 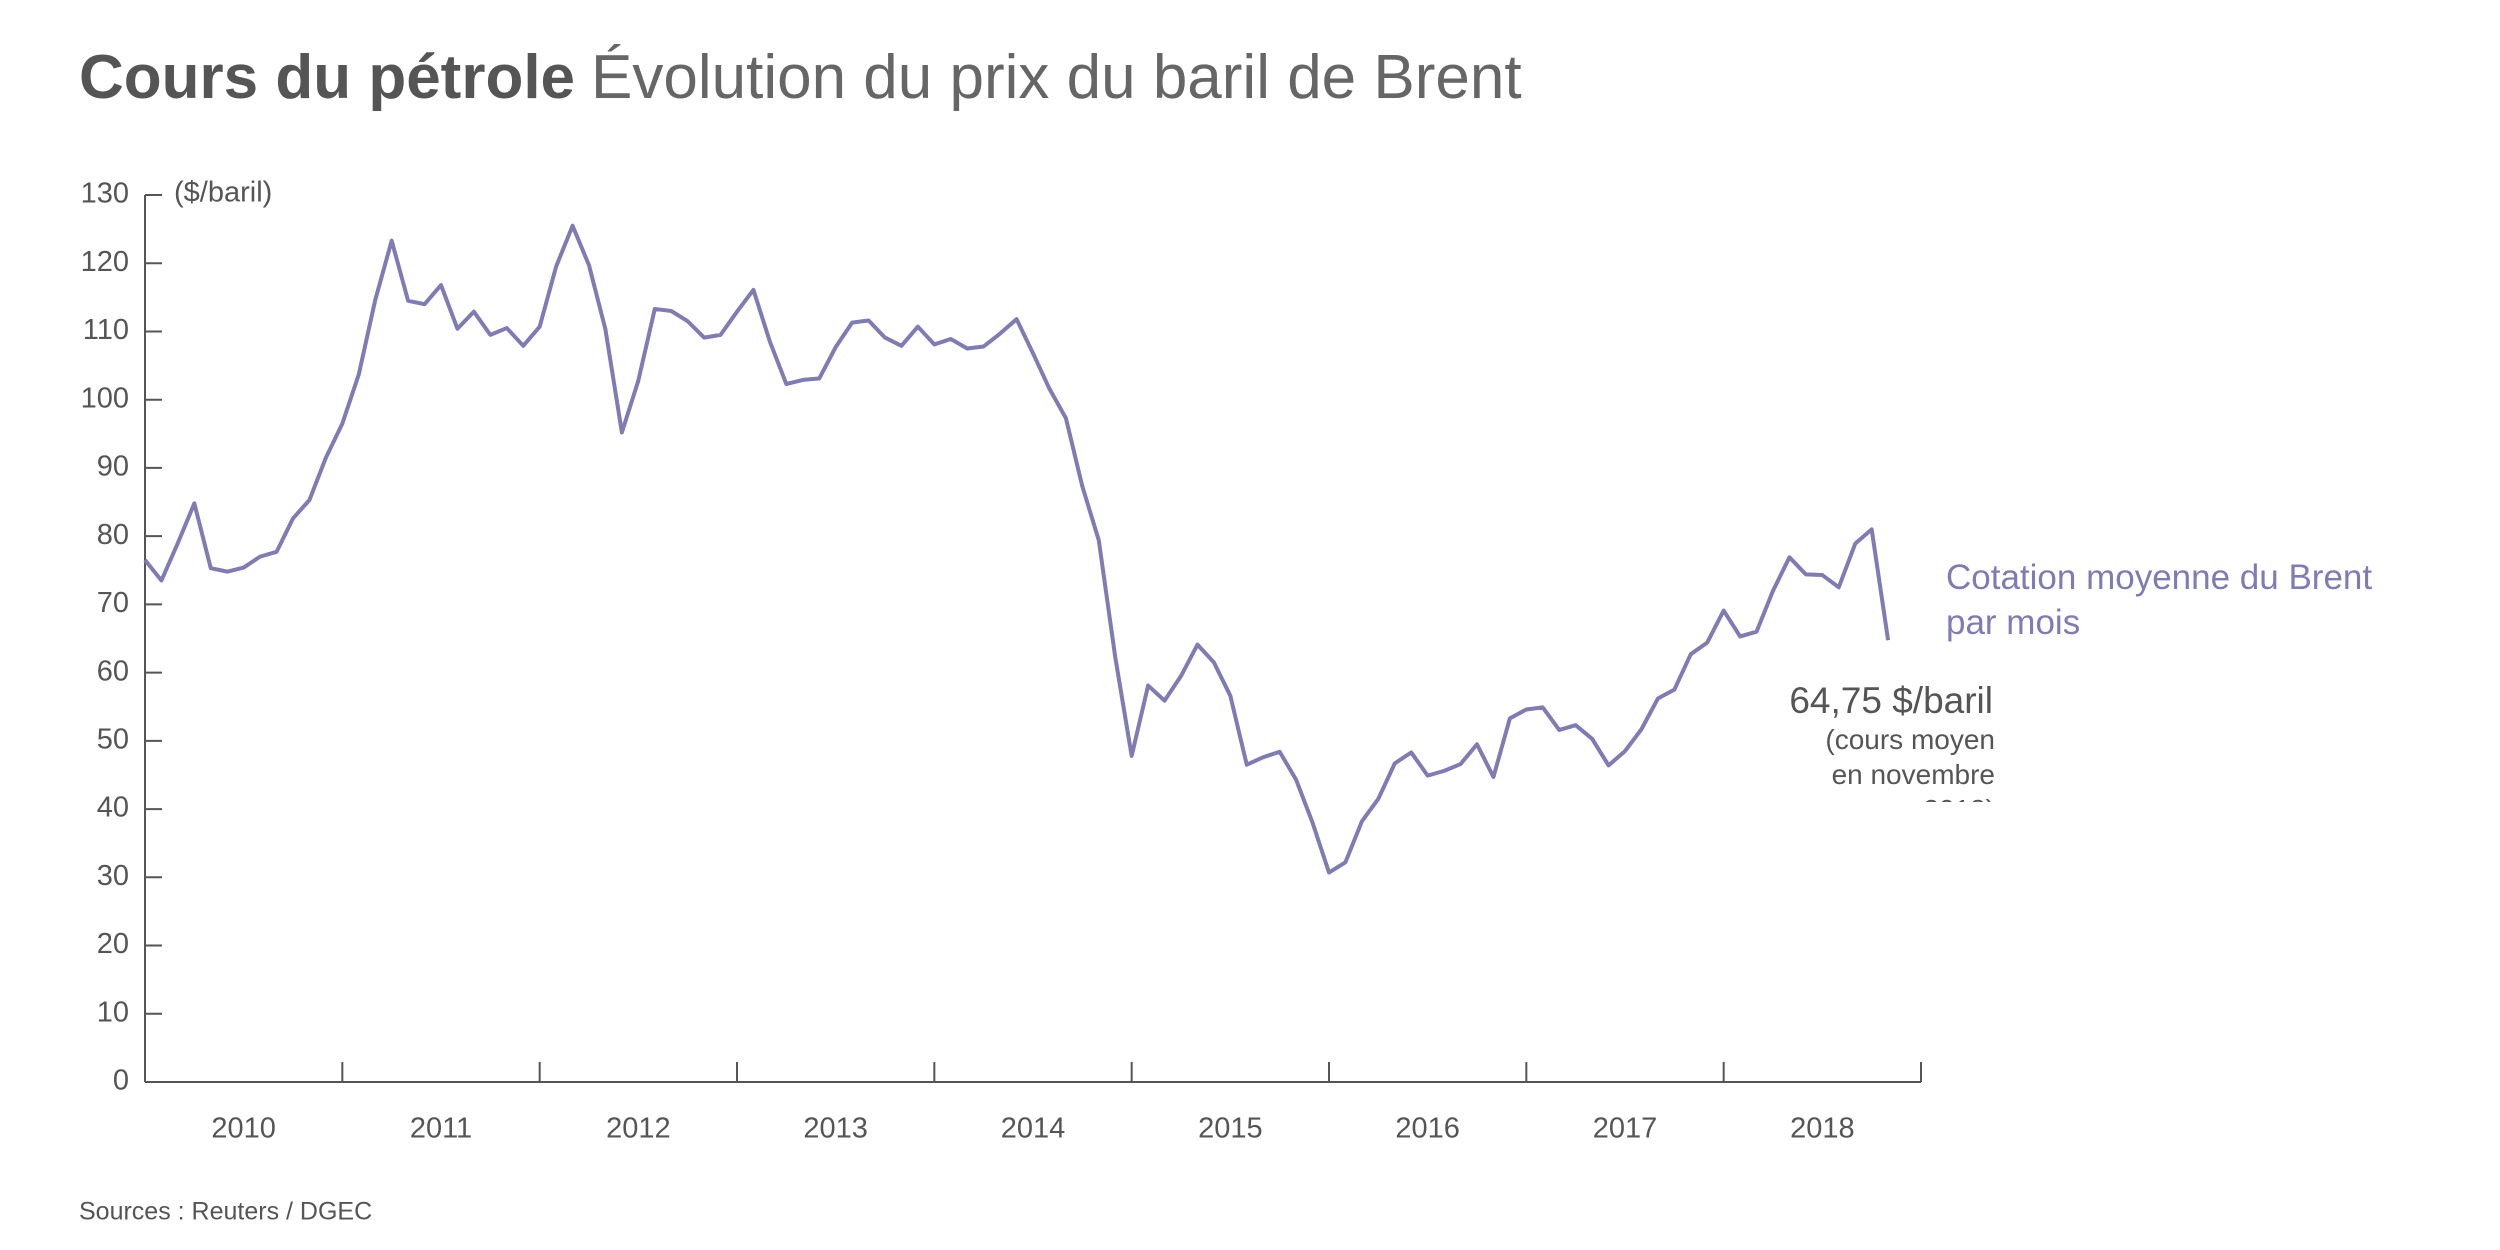 What do you see at coordinates (638, 1129) in the screenshot?
I see `x-tick-label: 2012` at bounding box center [638, 1129].